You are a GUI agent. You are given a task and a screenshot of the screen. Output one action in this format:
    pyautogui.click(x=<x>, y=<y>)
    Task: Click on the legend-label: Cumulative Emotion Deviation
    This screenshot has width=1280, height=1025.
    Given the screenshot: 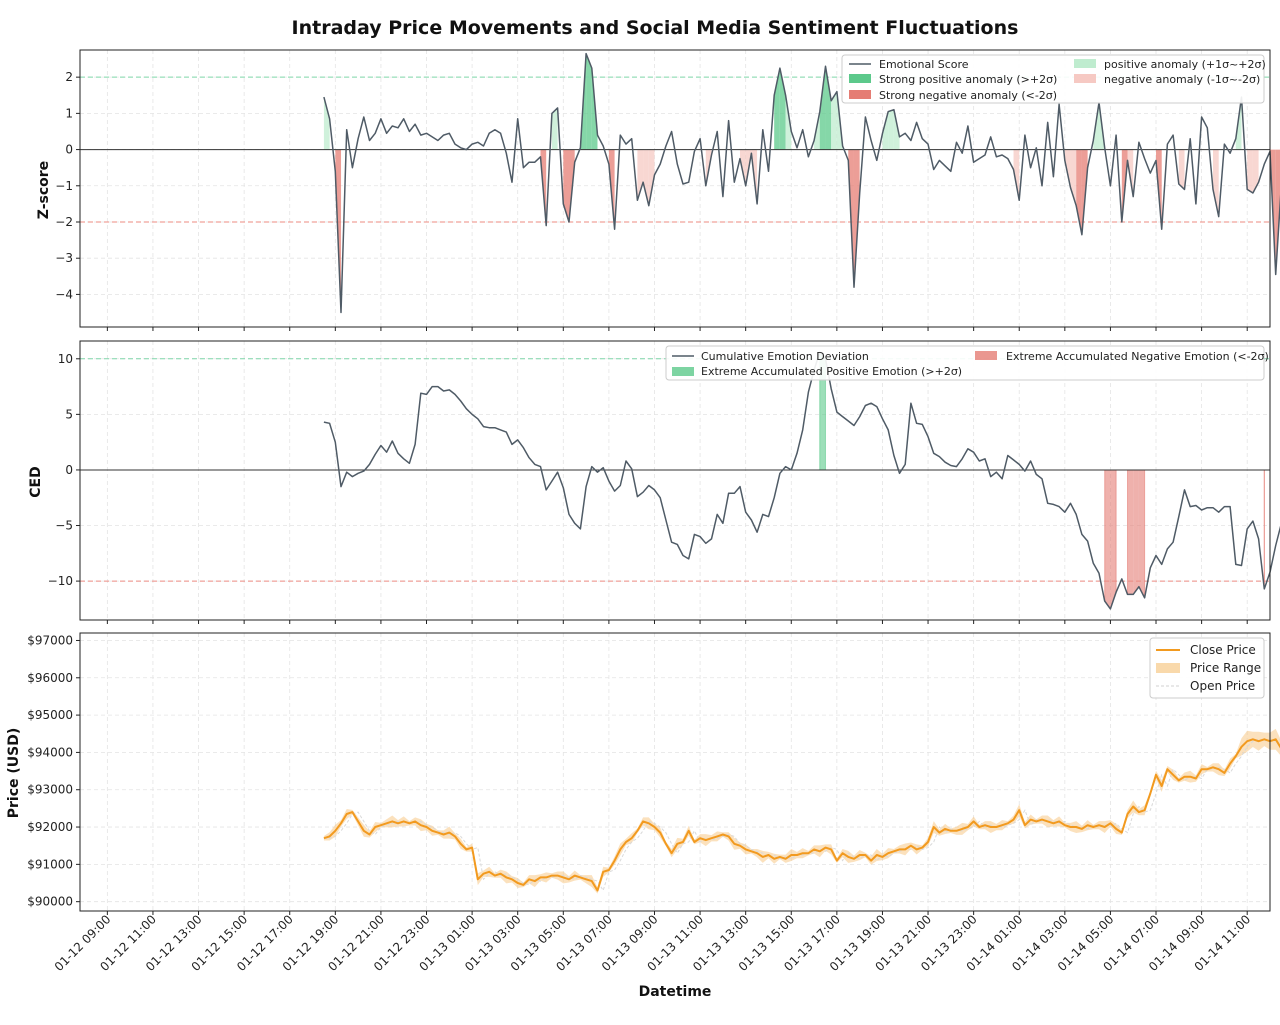 What is the action you would take?
    pyautogui.click(x=785, y=356)
    